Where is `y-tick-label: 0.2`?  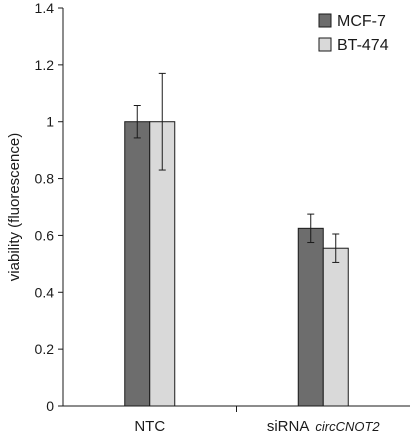 y-tick-label: 0.2 is located at coordinates (45, 349).